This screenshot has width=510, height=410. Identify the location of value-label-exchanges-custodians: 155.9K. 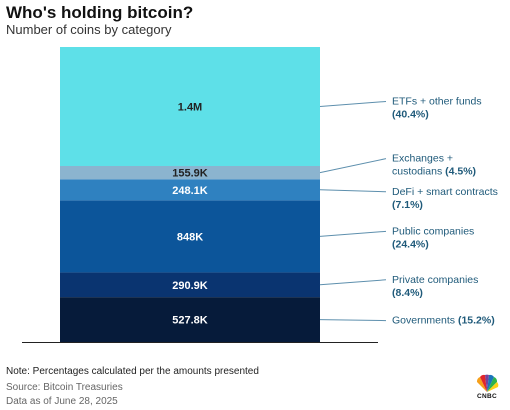
(190, 174).